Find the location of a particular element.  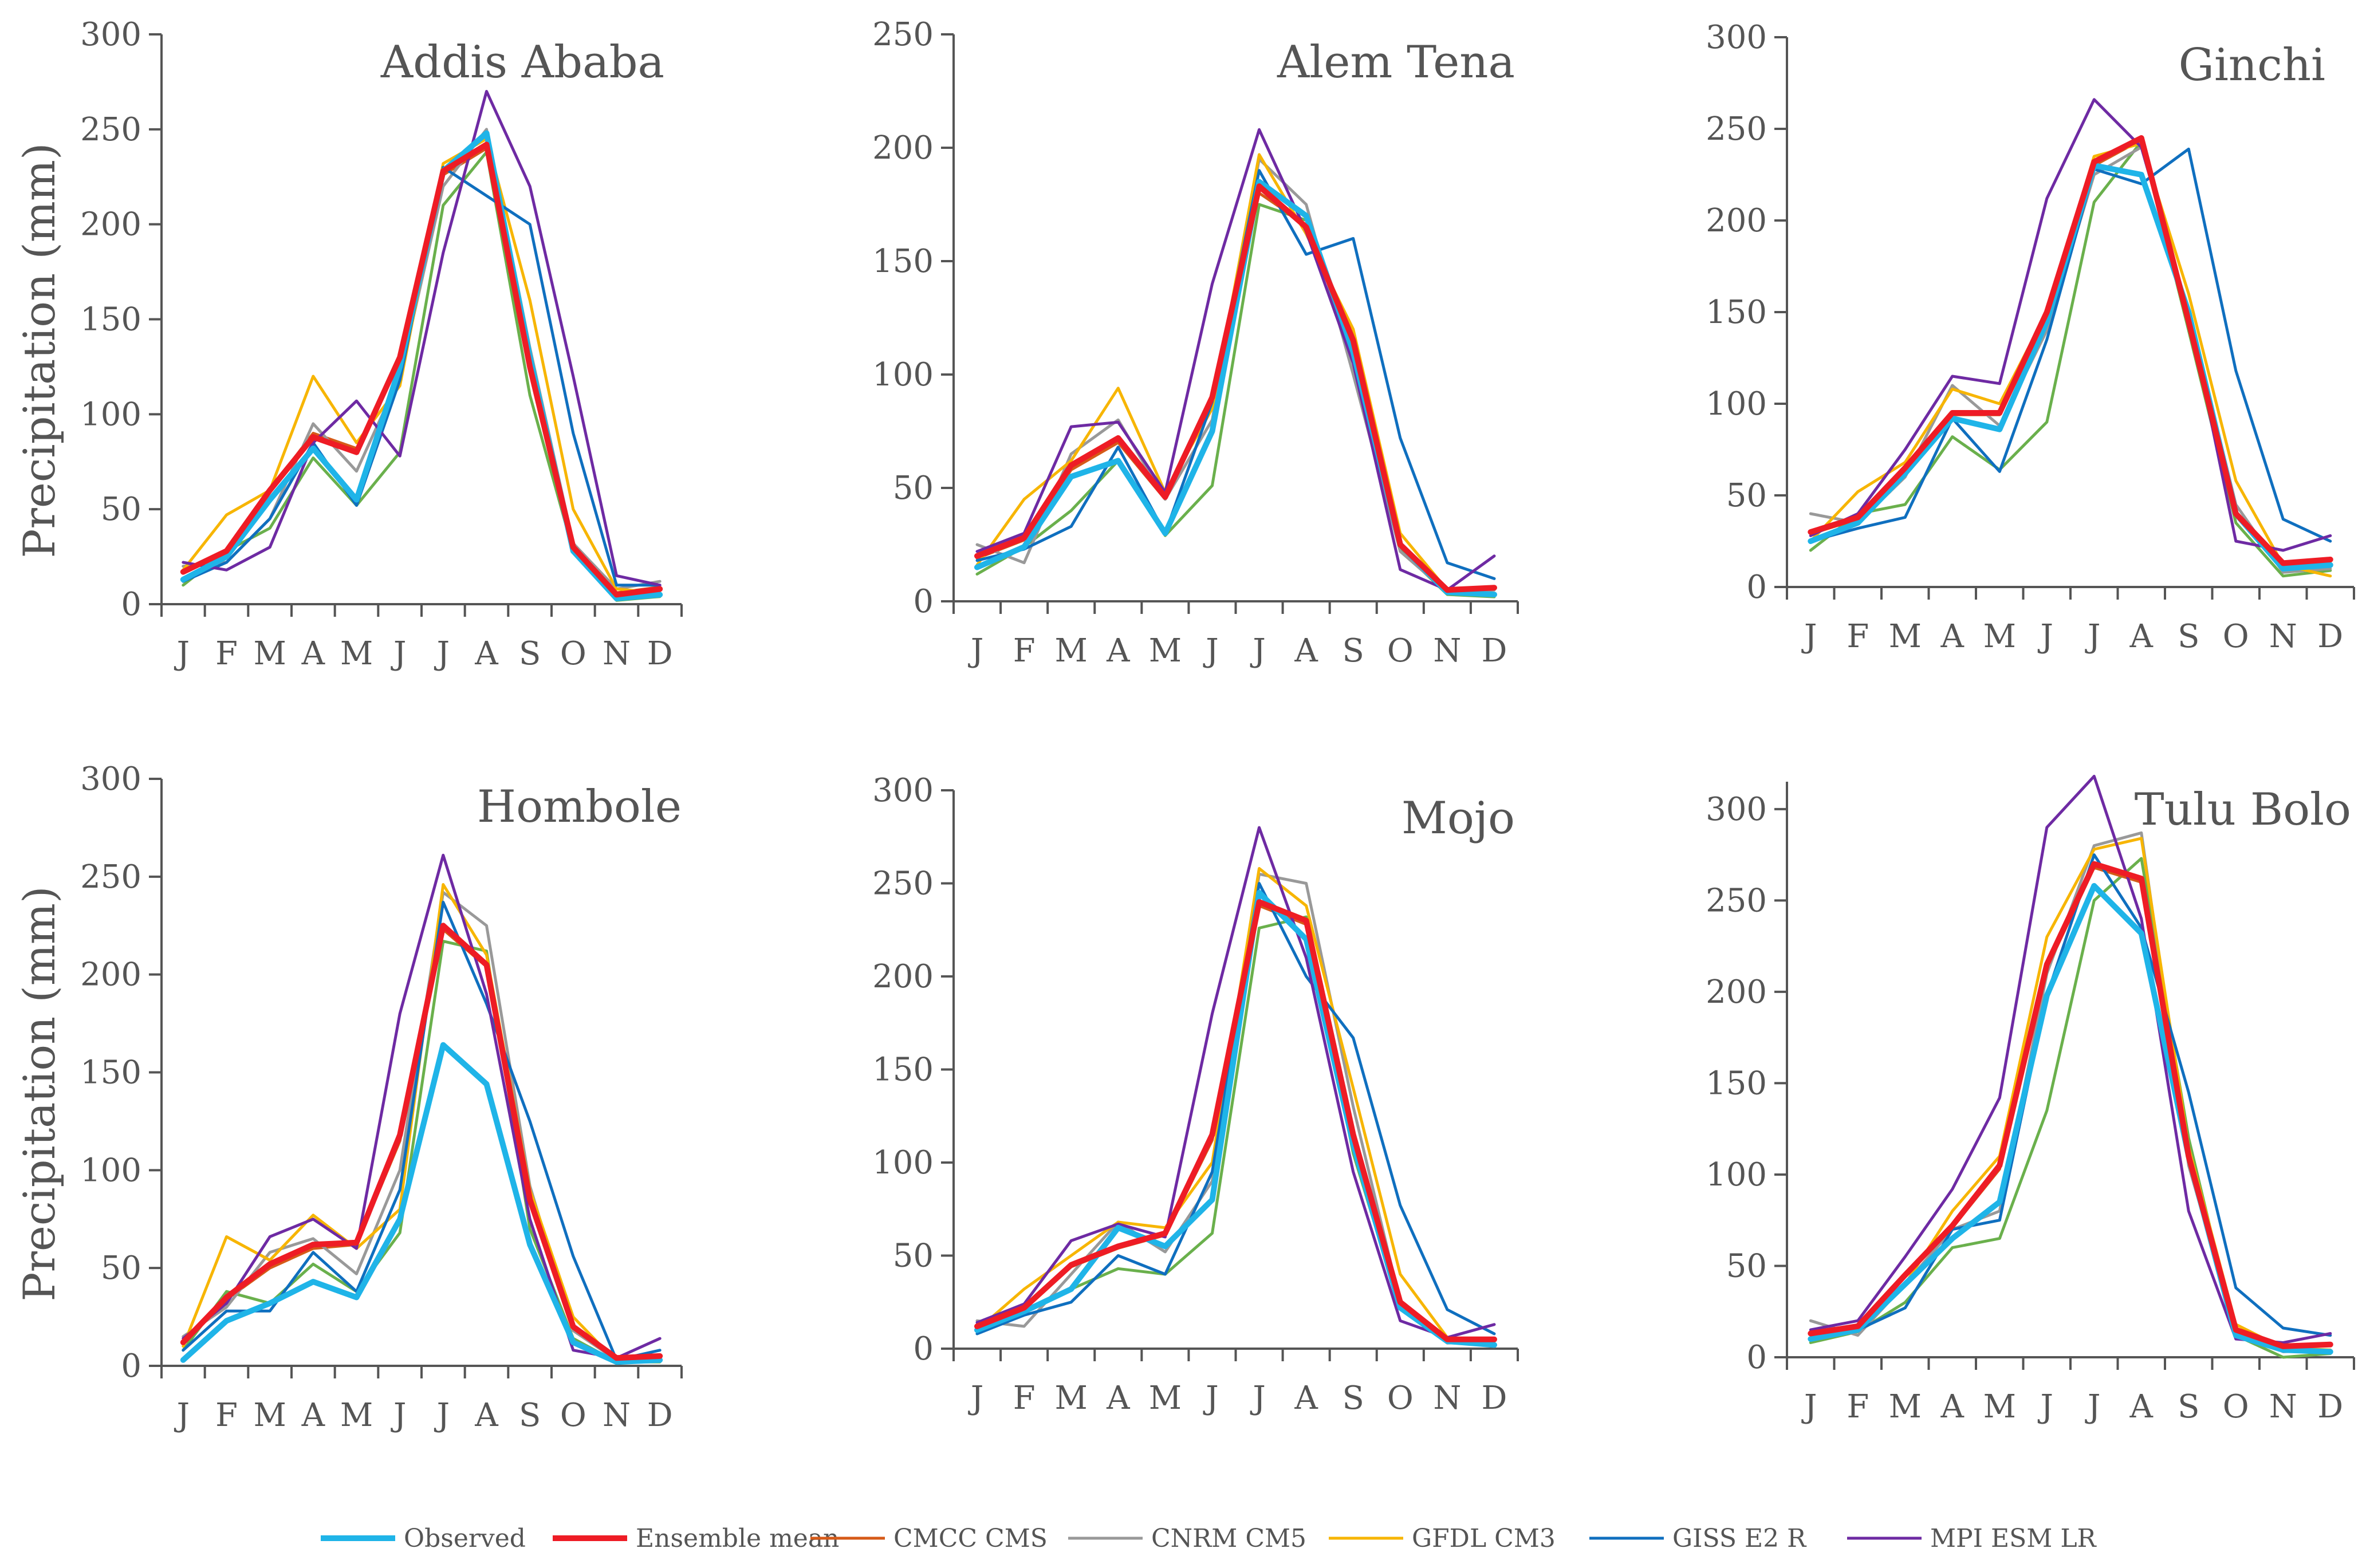

legend-item-mpi-esm-lr: MPI ESM LR is located at coordinates (1972, 1538).